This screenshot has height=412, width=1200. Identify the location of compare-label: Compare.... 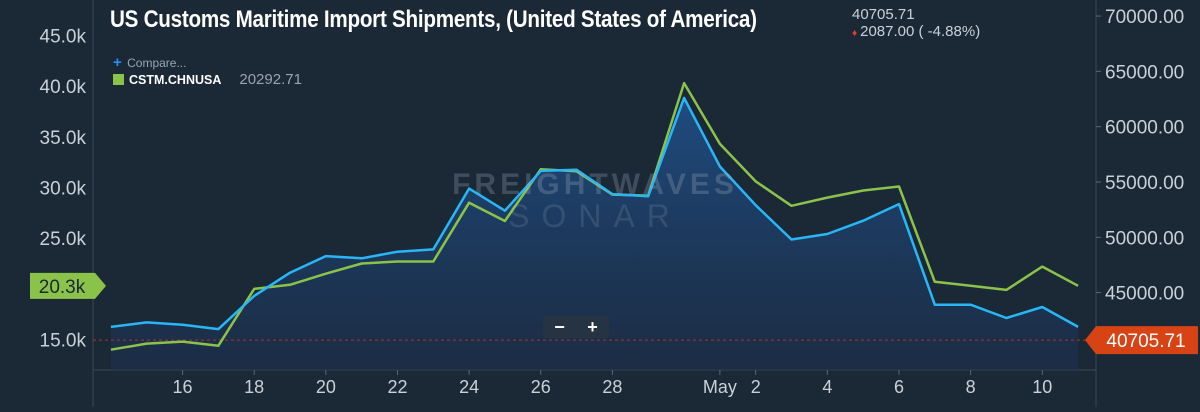
(157, 63).